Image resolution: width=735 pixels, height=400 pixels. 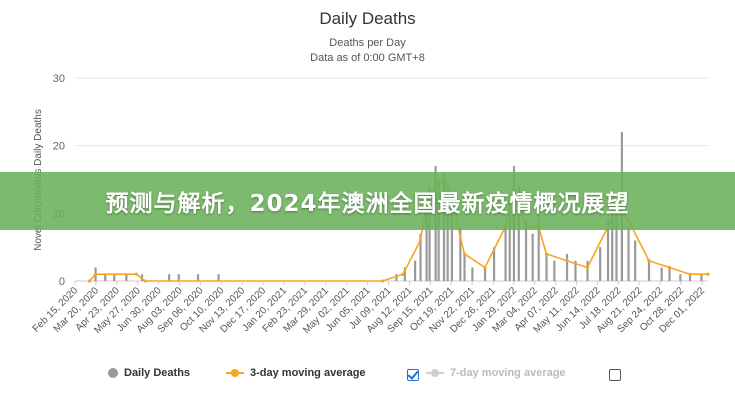 I want to click on daily-deaths-dot-icon, so click(x=113, y=373).